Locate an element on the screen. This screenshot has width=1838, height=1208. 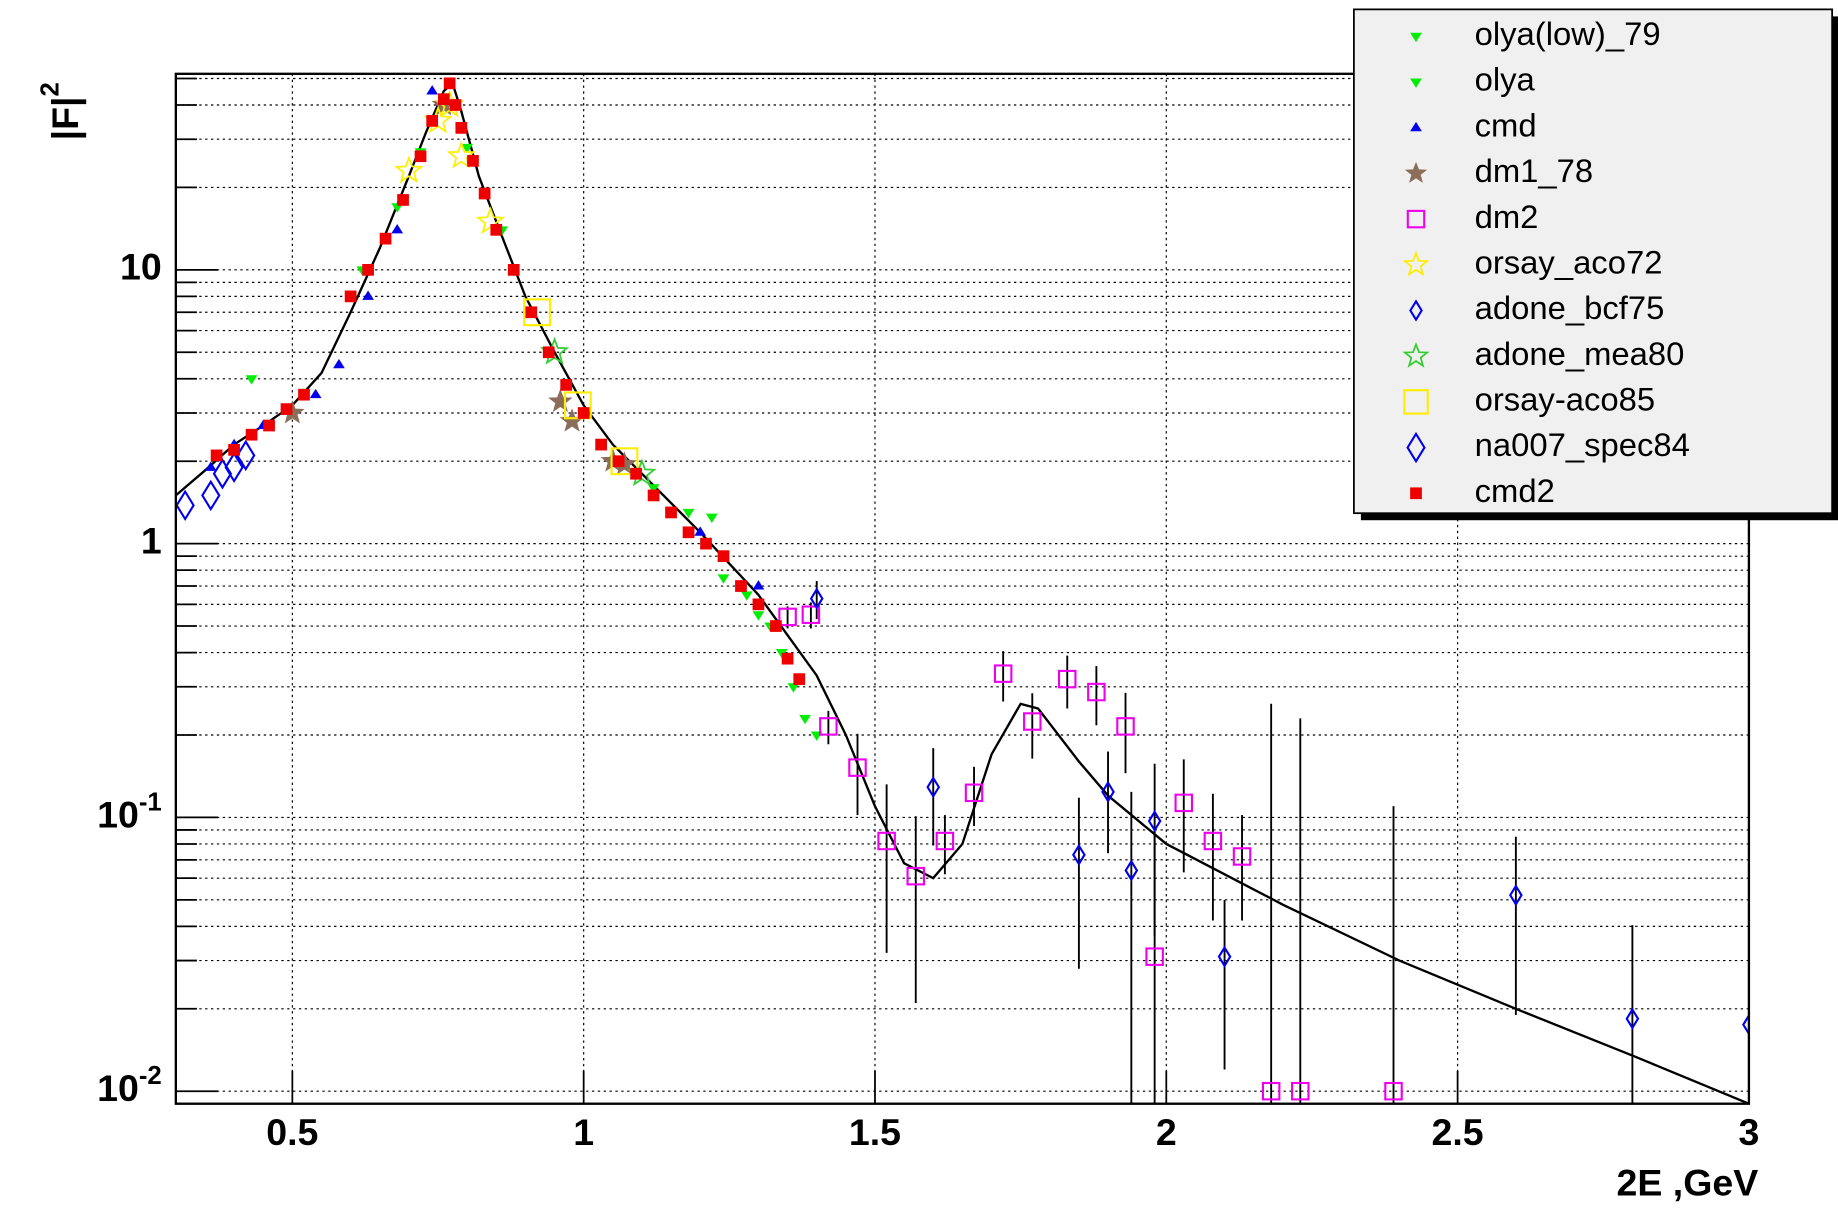
y-axis-label-sup: 2 is located at coordinates (50, 89).